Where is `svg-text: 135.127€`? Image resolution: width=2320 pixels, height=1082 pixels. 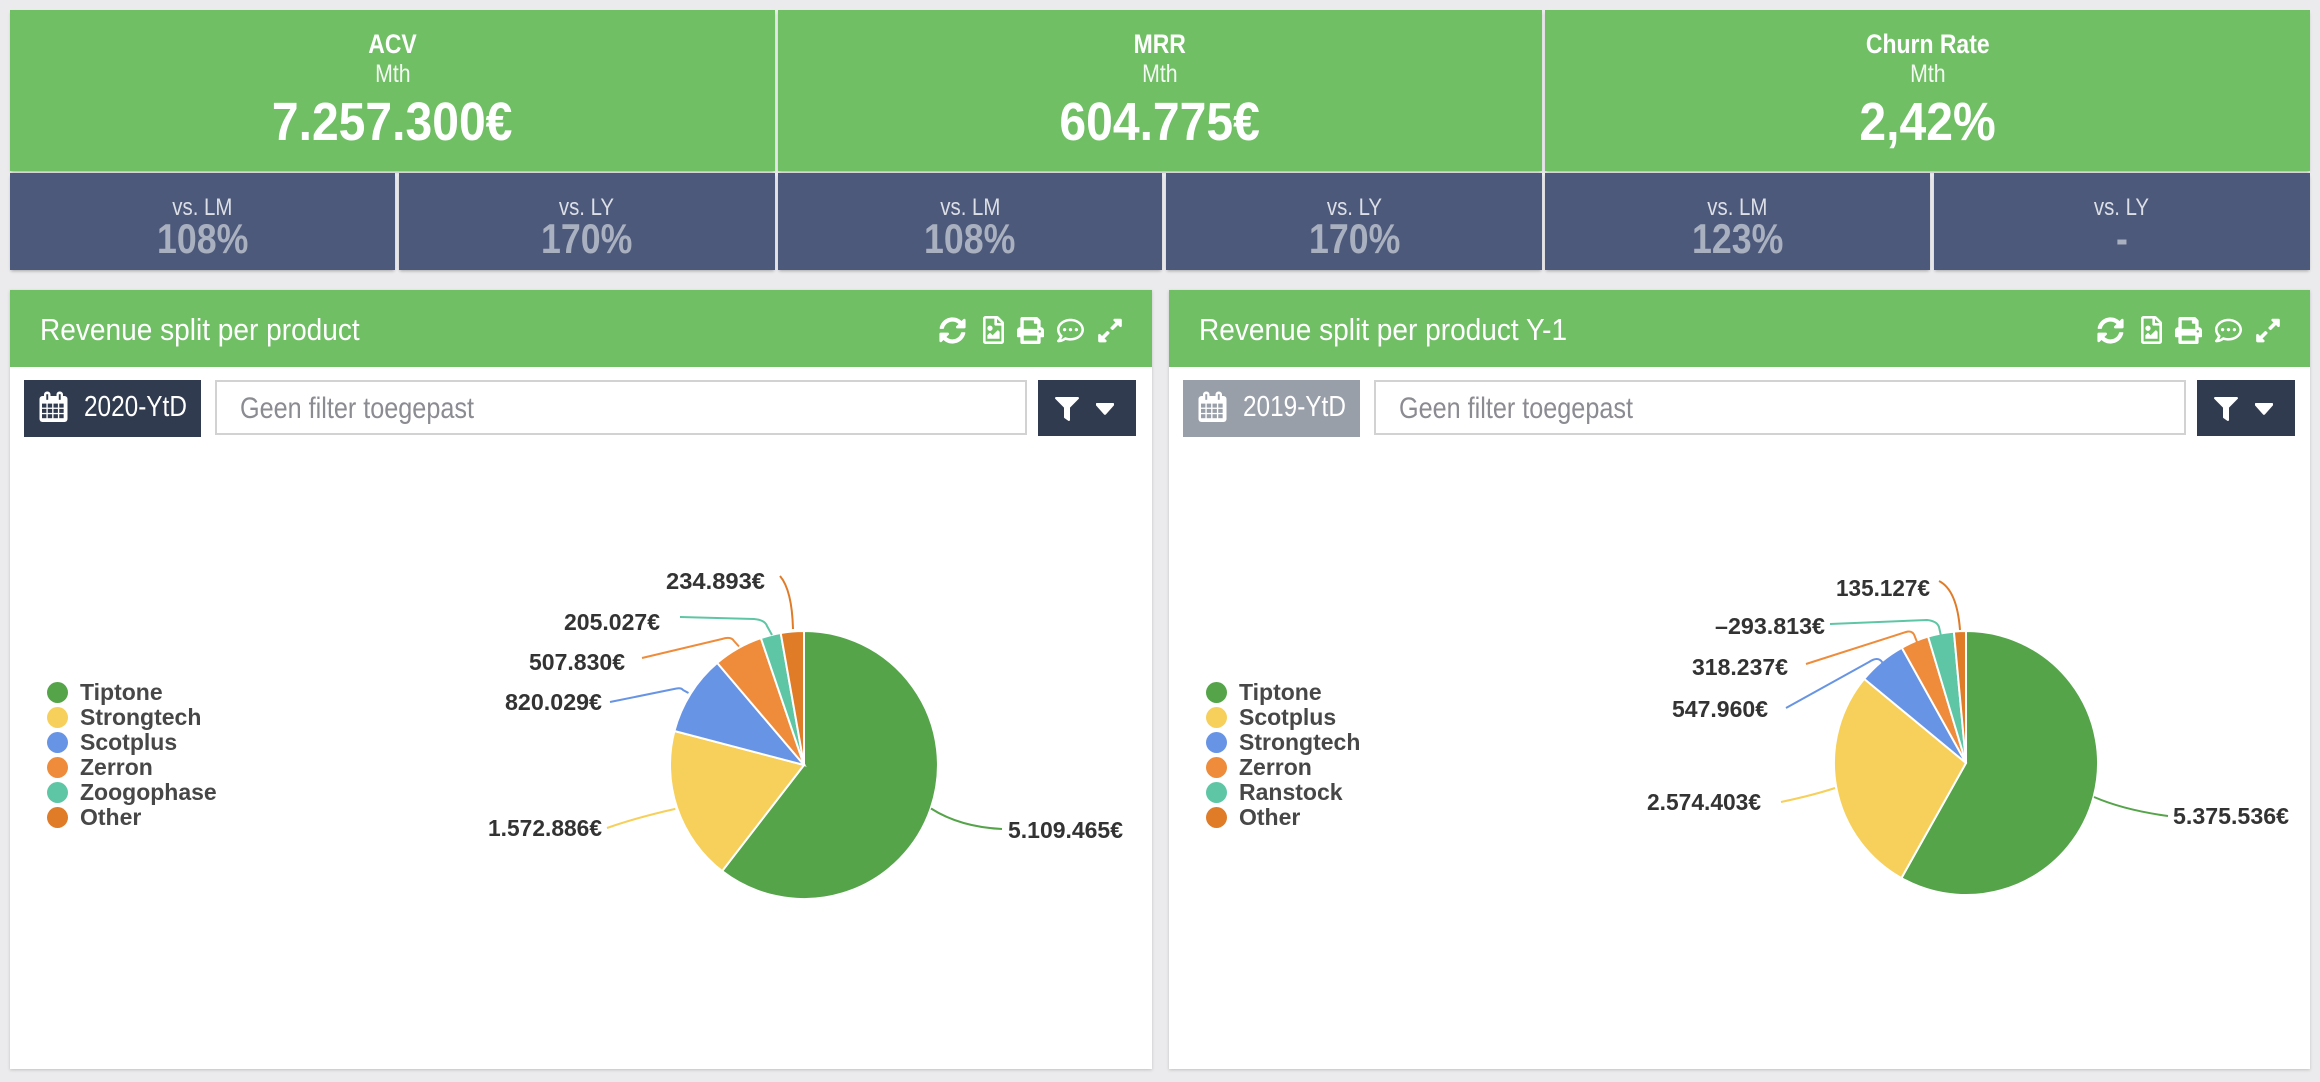
svg-text: 135.127€ is located at coordinates (1883, 588).